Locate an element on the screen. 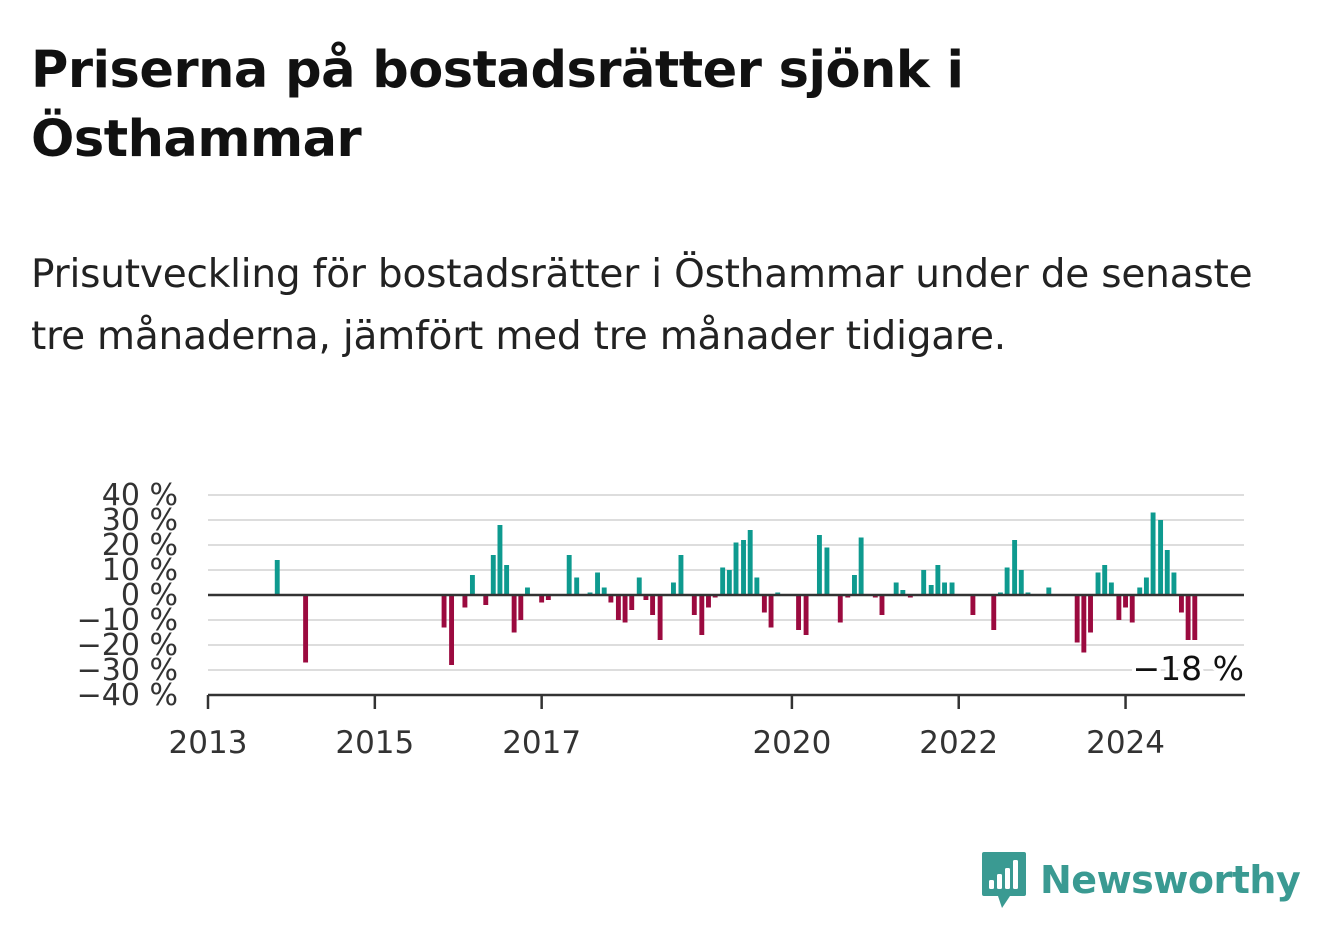 This screenshot has height=939, width=1322. newsworthy-logo: Newsworthy is located at coordinates (1140, 880).